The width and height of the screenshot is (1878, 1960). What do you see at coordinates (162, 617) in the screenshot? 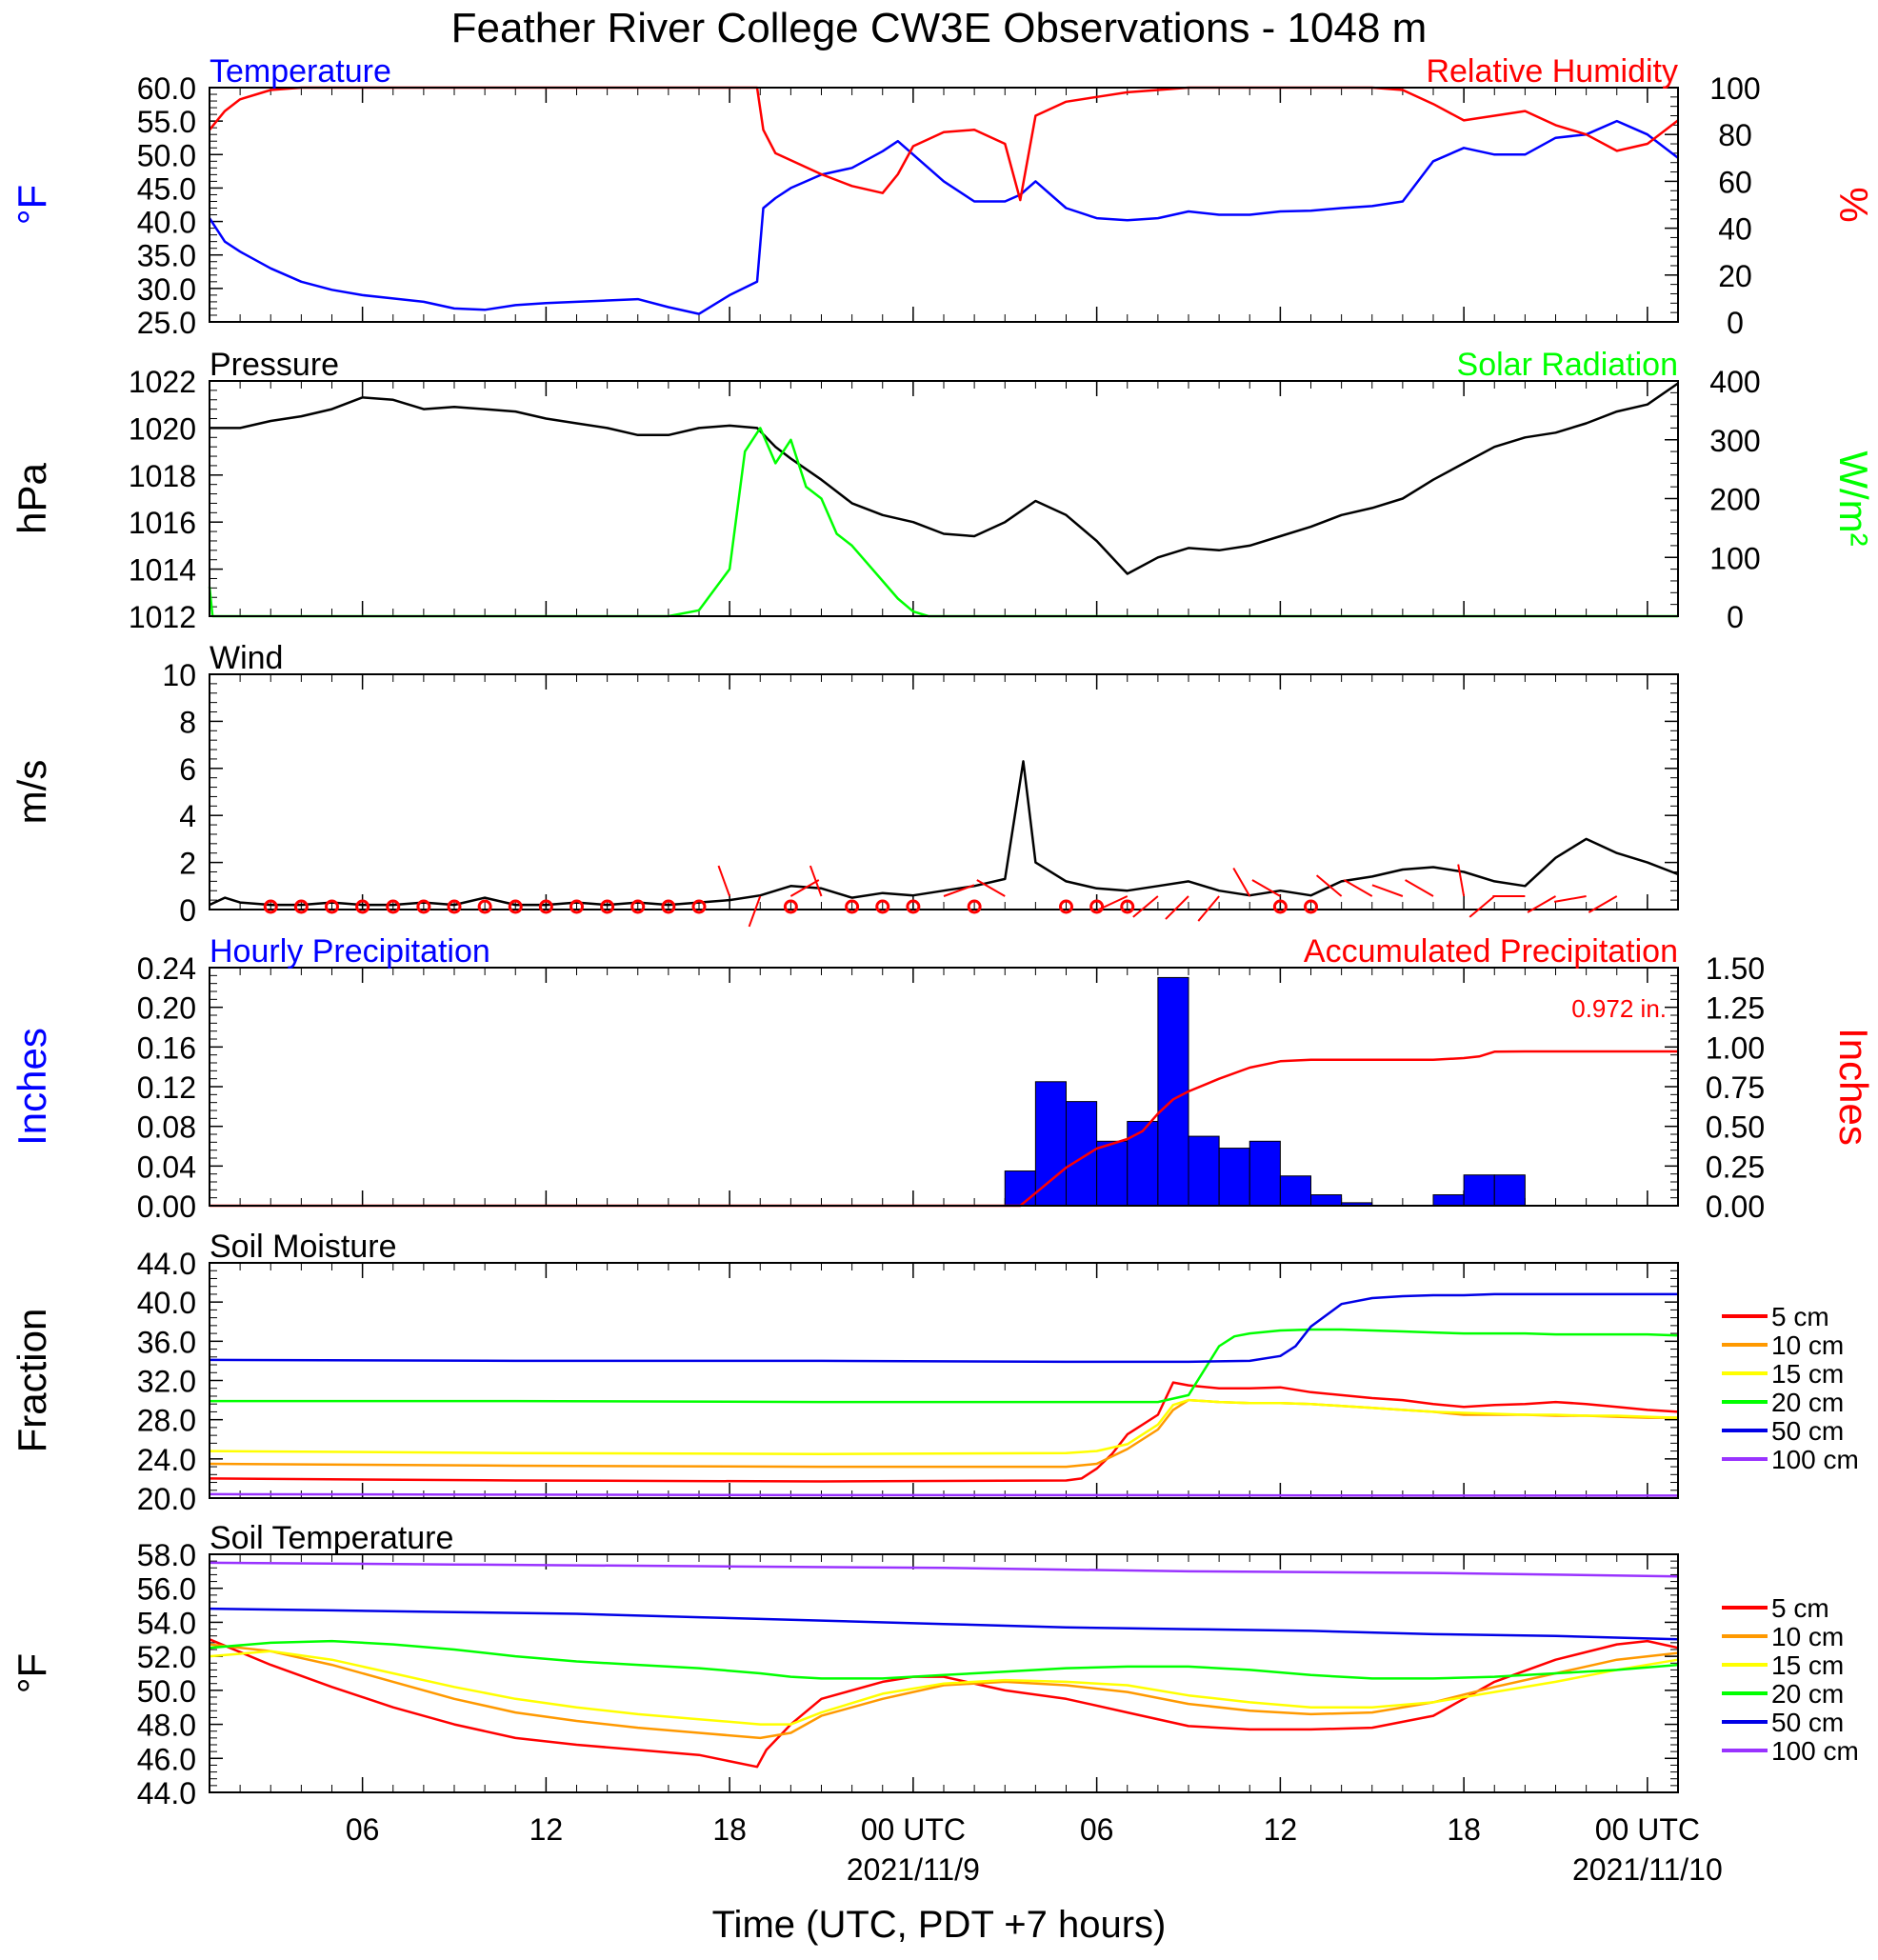
I see `y-tick-label-left: 1012` at bounding box center [162, 617].